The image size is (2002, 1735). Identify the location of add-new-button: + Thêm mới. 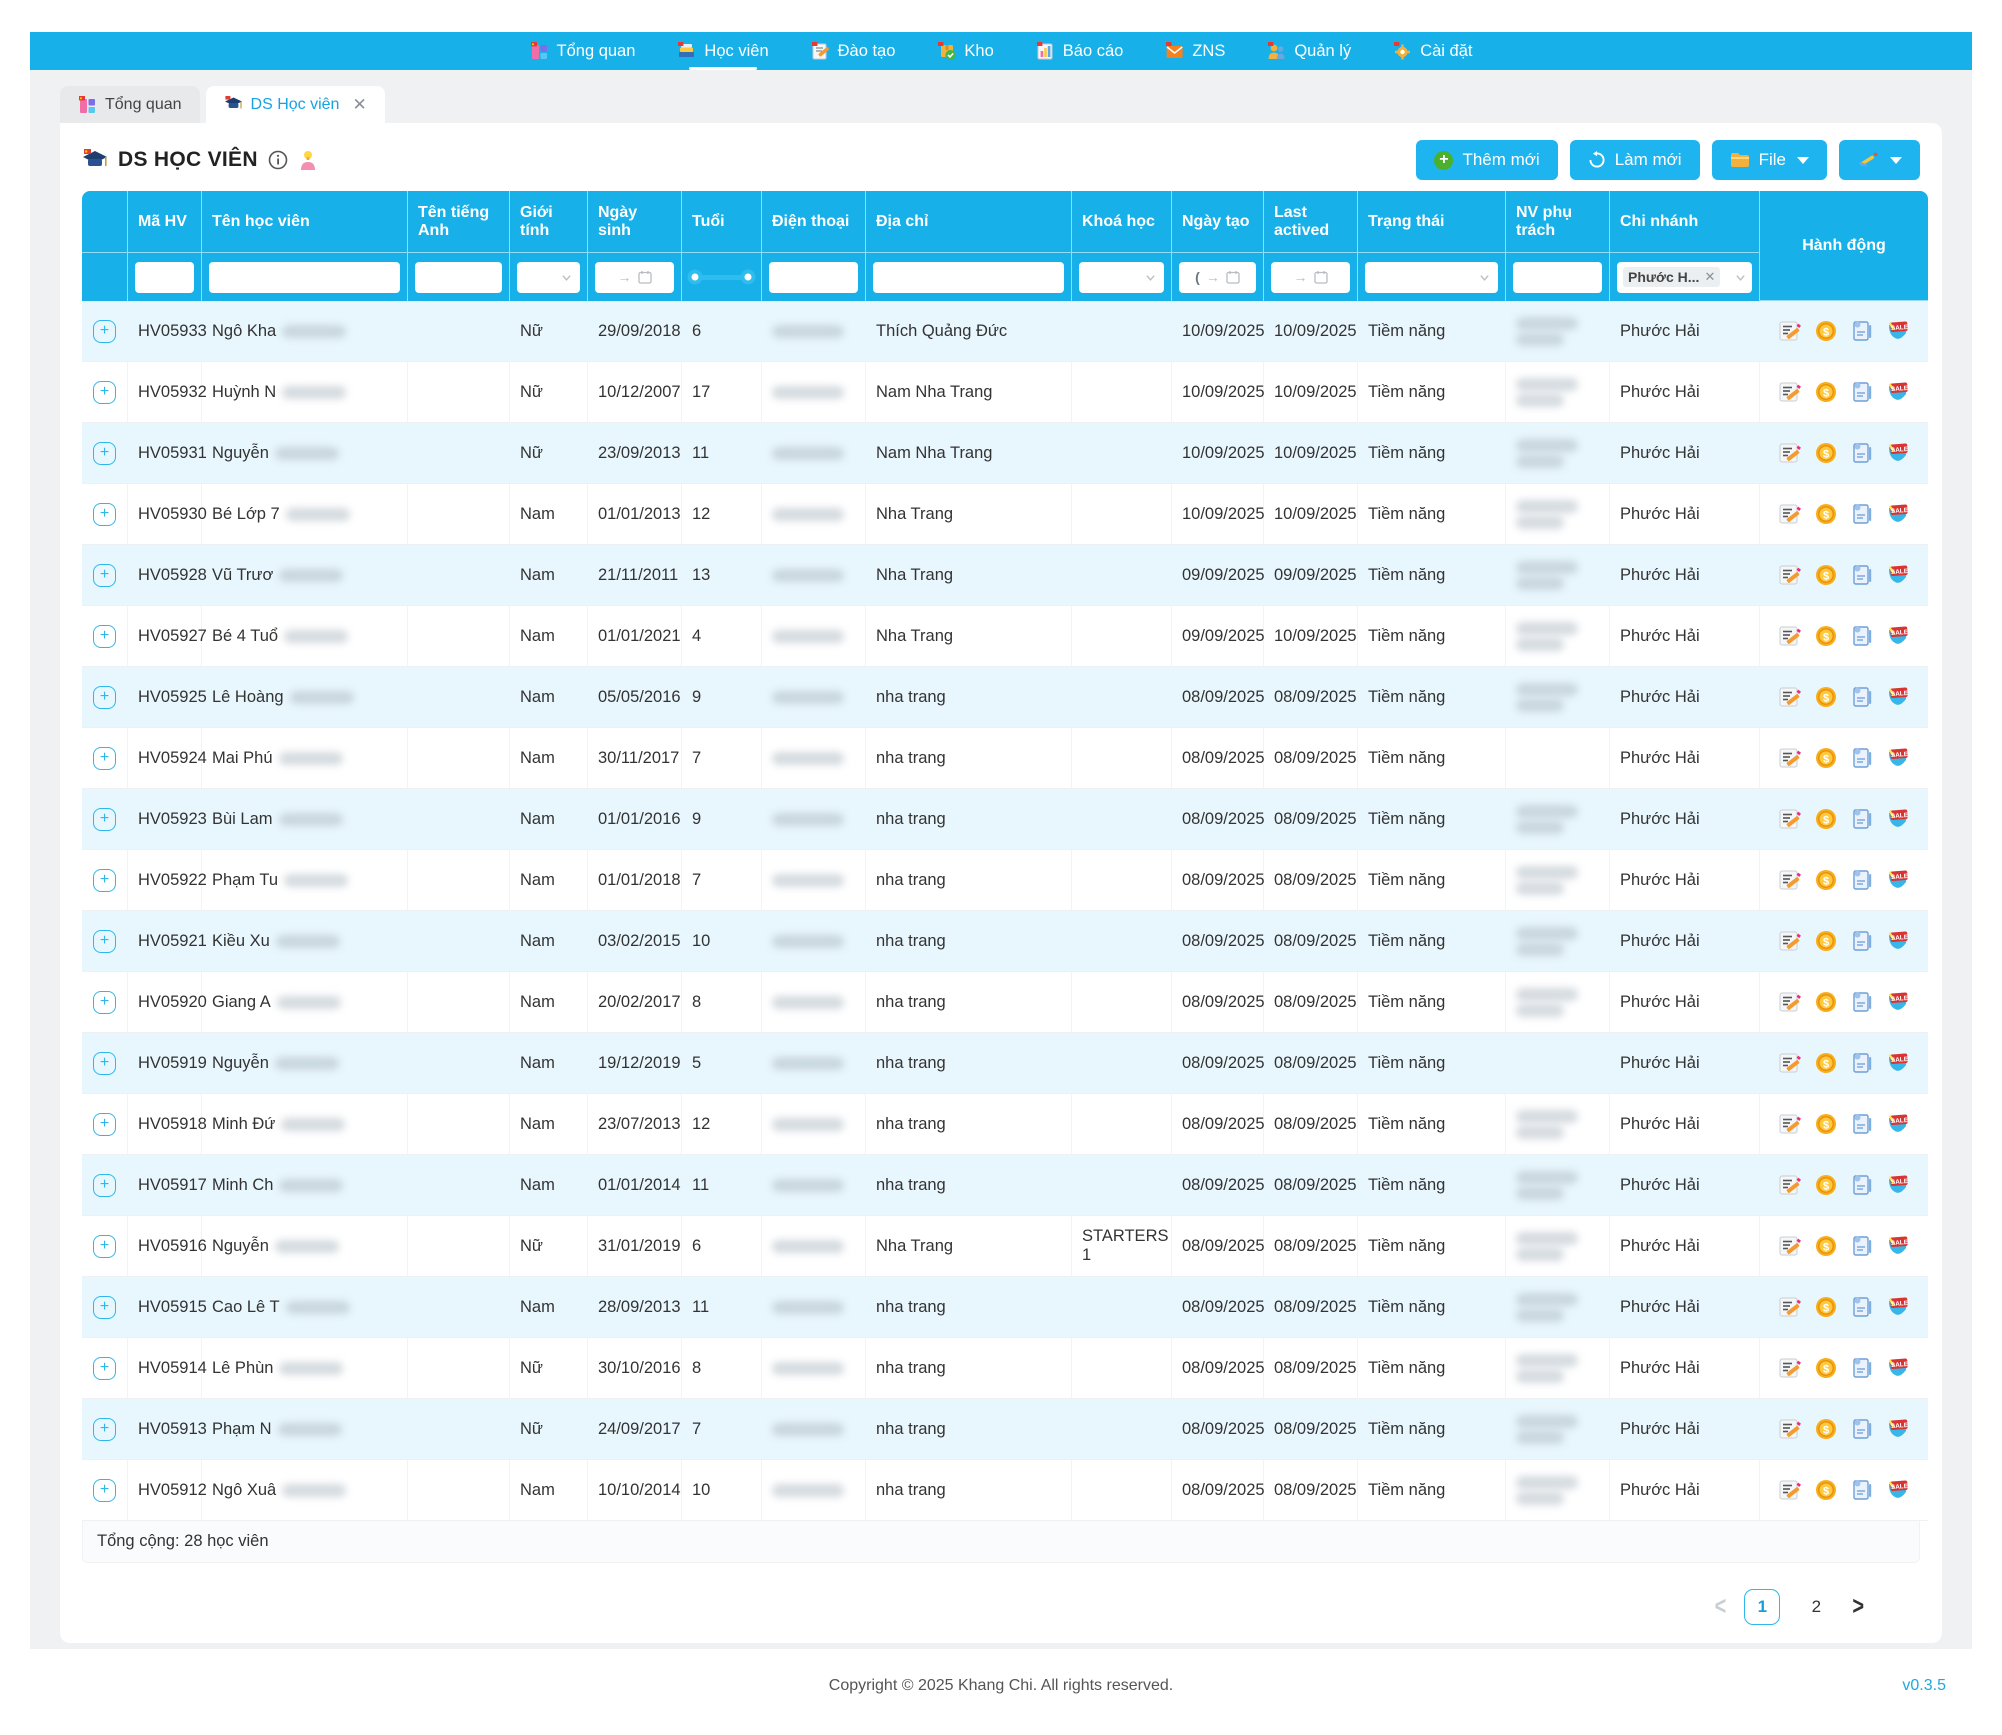
(1487, 160).